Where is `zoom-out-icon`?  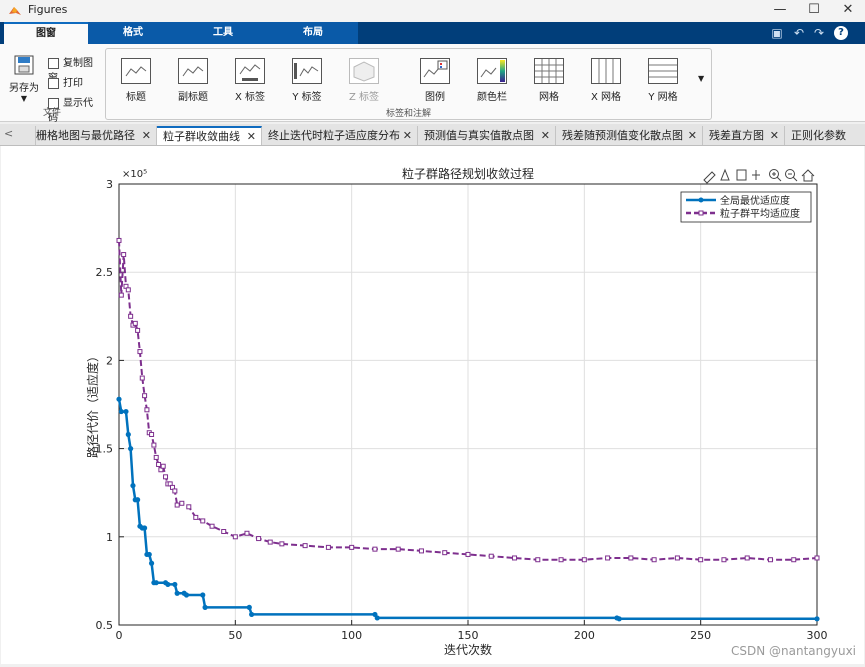 zoom-out-icon is located at coordinates (791, 175).